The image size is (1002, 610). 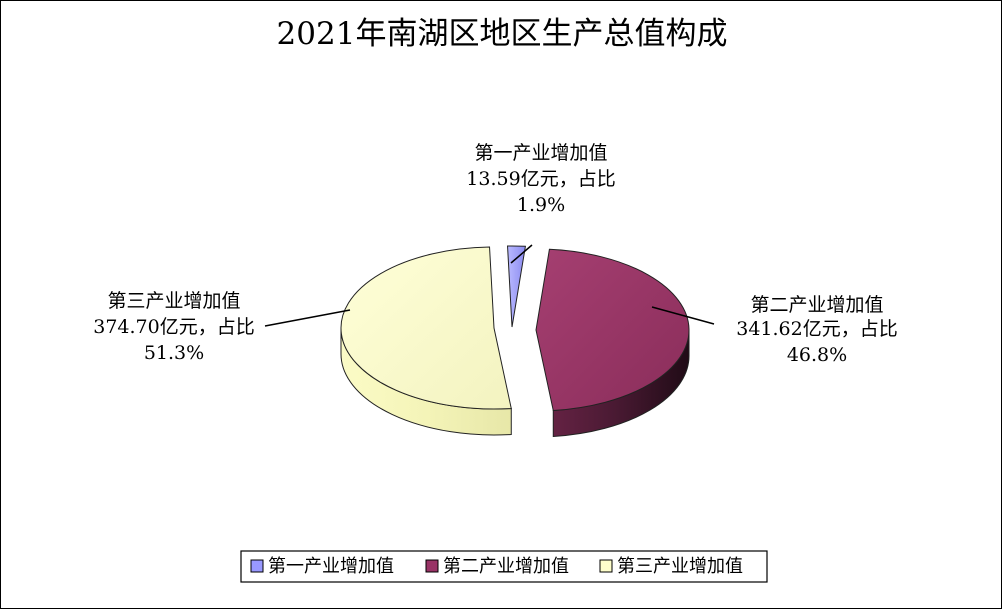 I want to click on legend-box, so click(x=504, y=566).